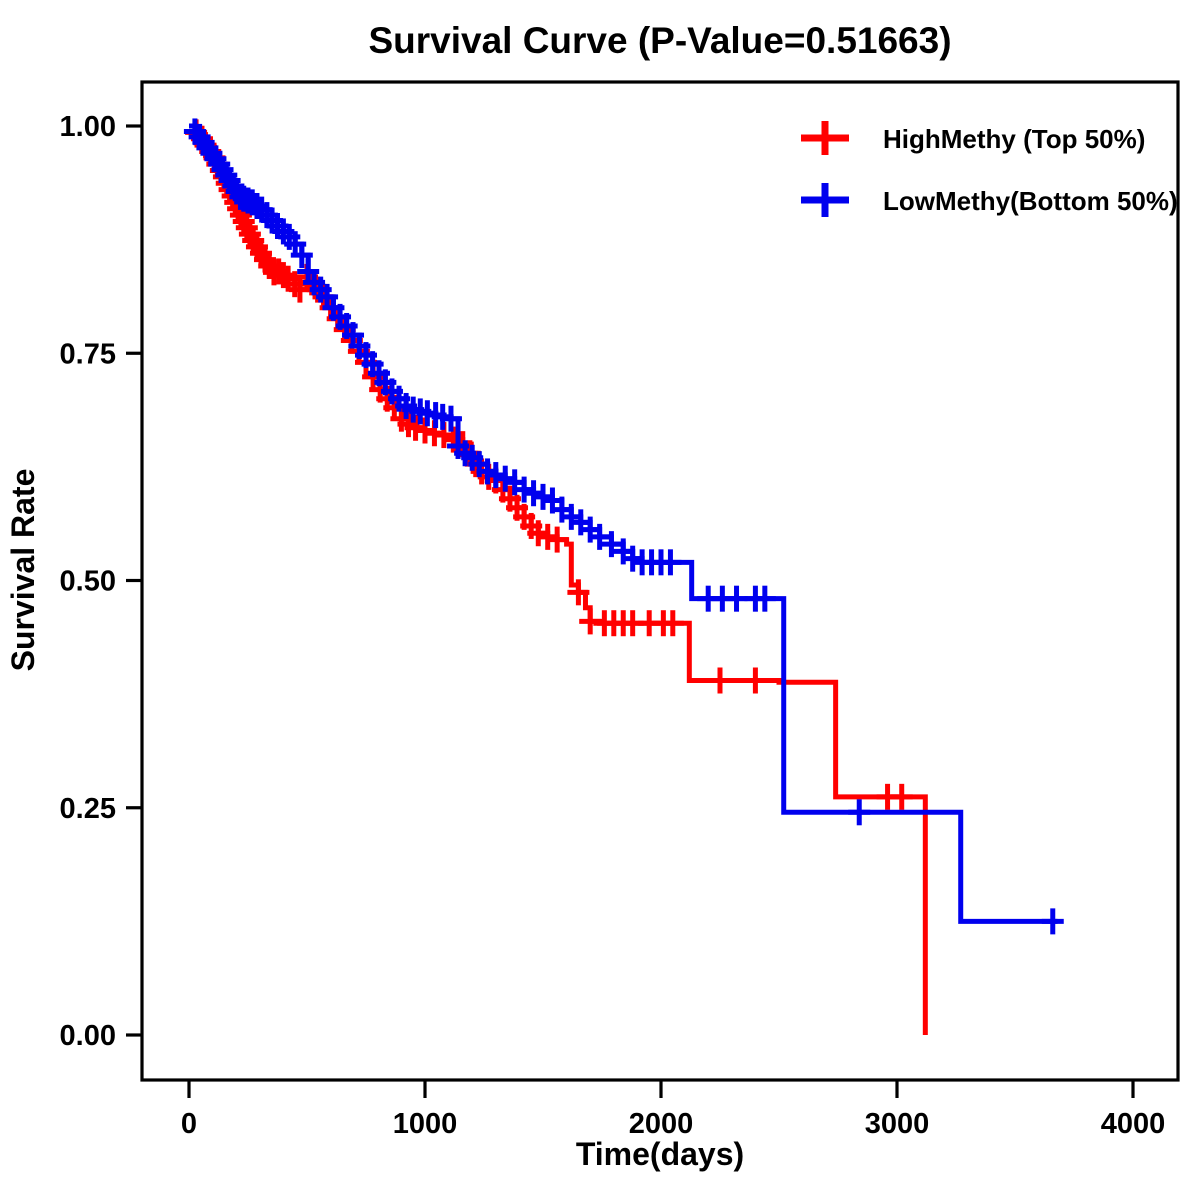  I want to click on x-axis-label: Time(days), so click(660, 1154).